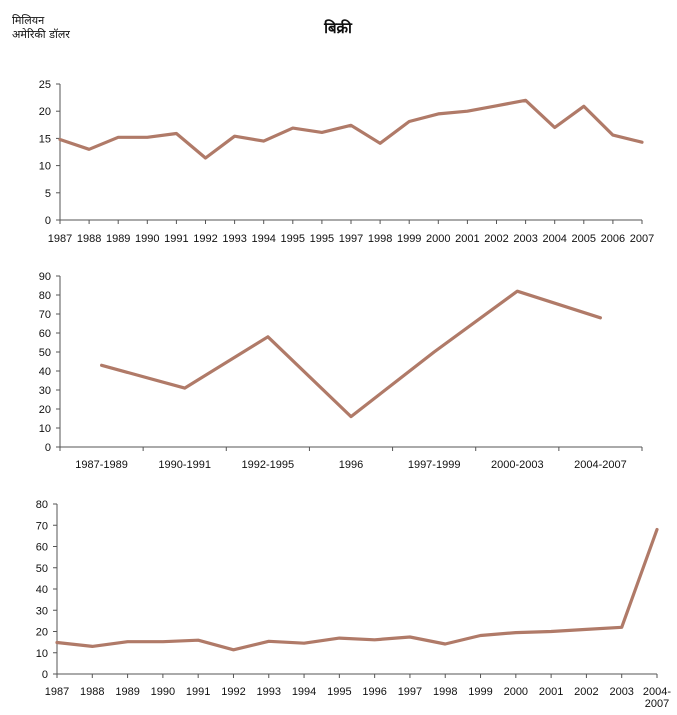 This screenshot has height=715, width=677. I want to click on x-tick-label: 1996, so click(374, 692).